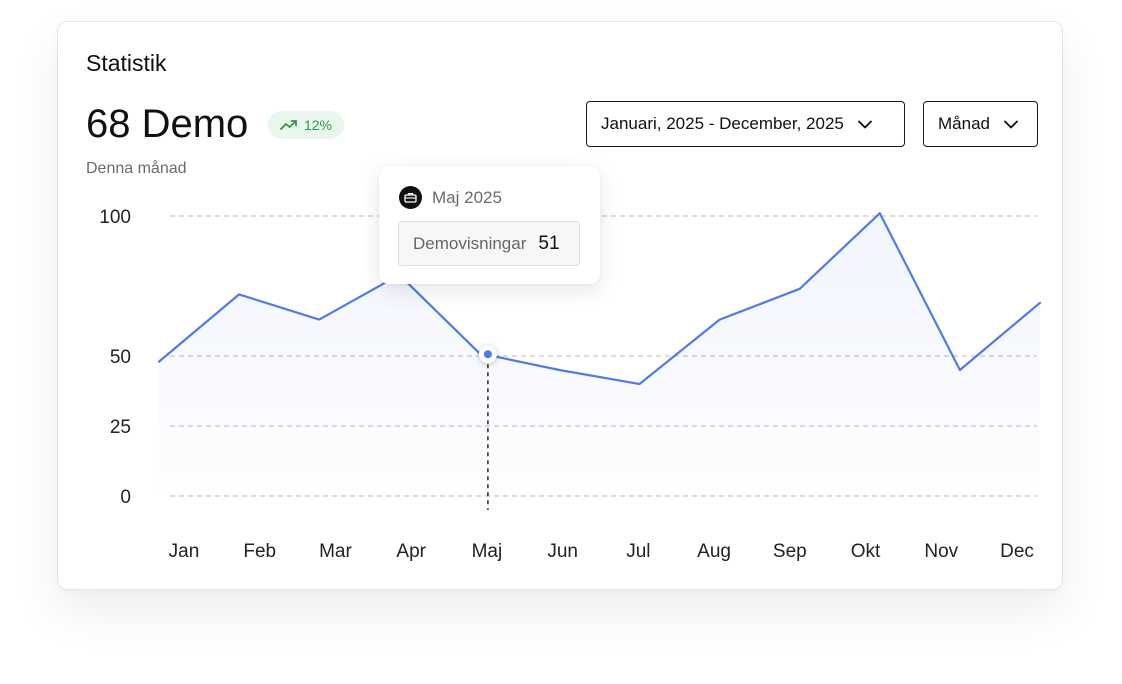 The height and width of the screenshot is (684, 1122). Describe the element at coordinates (411, 551) in the screenshot. I see `x-tick-label: Apr` at that location.